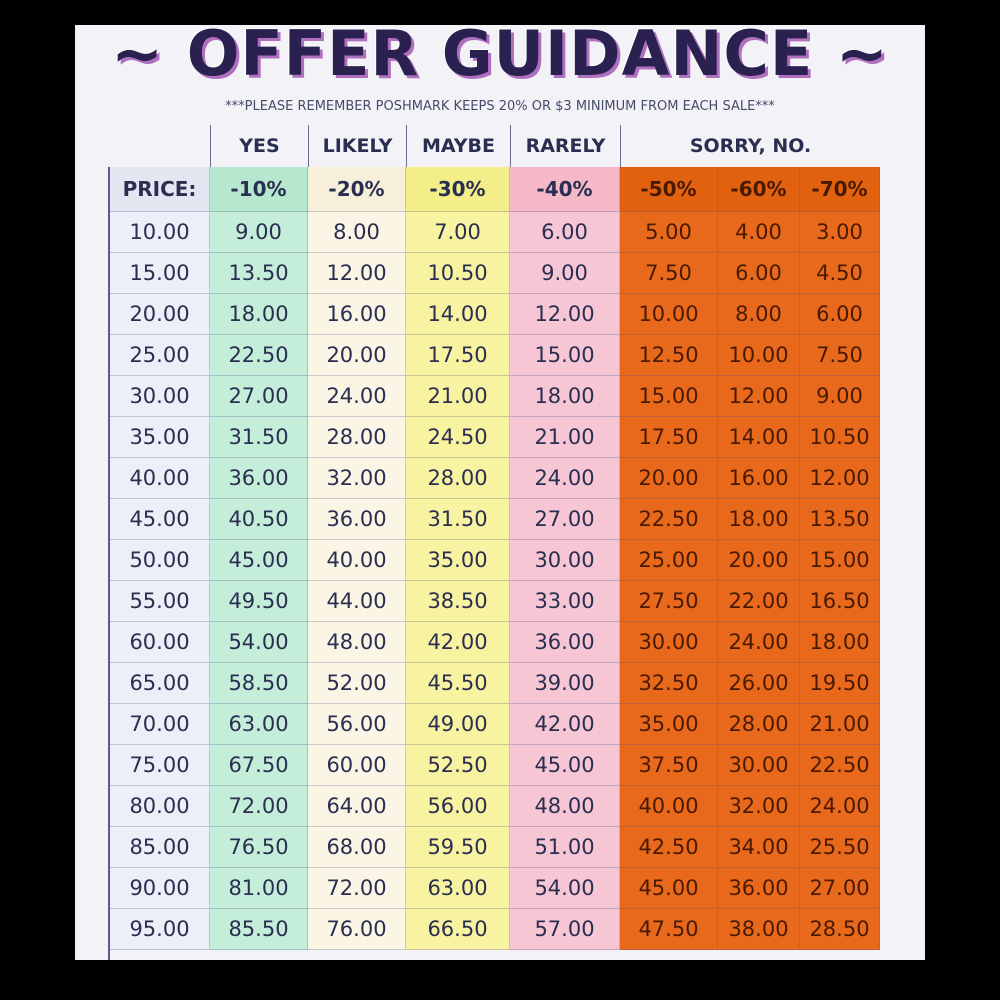 The width and height of the screenshot is (1000, 1000). Describe the element at coordinates (458, 601) in the screenshot. I see `offer-cell: 38.50` at that location.